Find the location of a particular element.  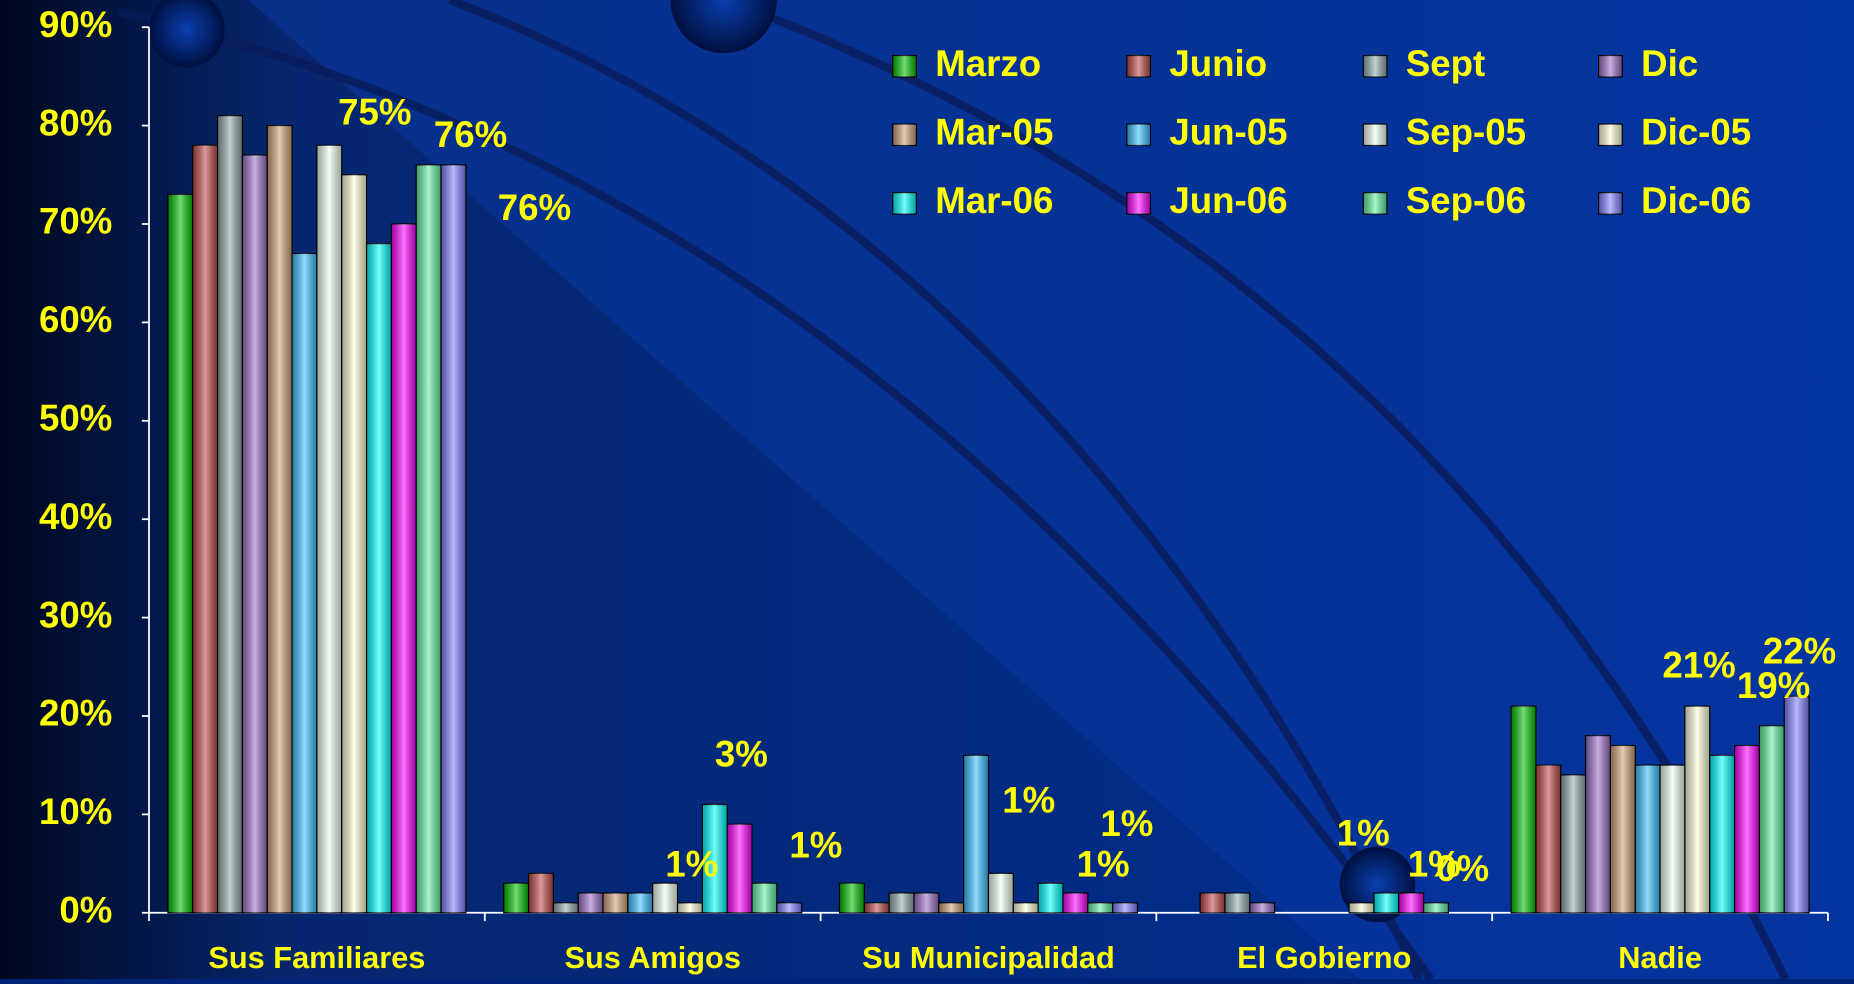

x-tick-label: Nadie is located at coordinates (1660, 957).